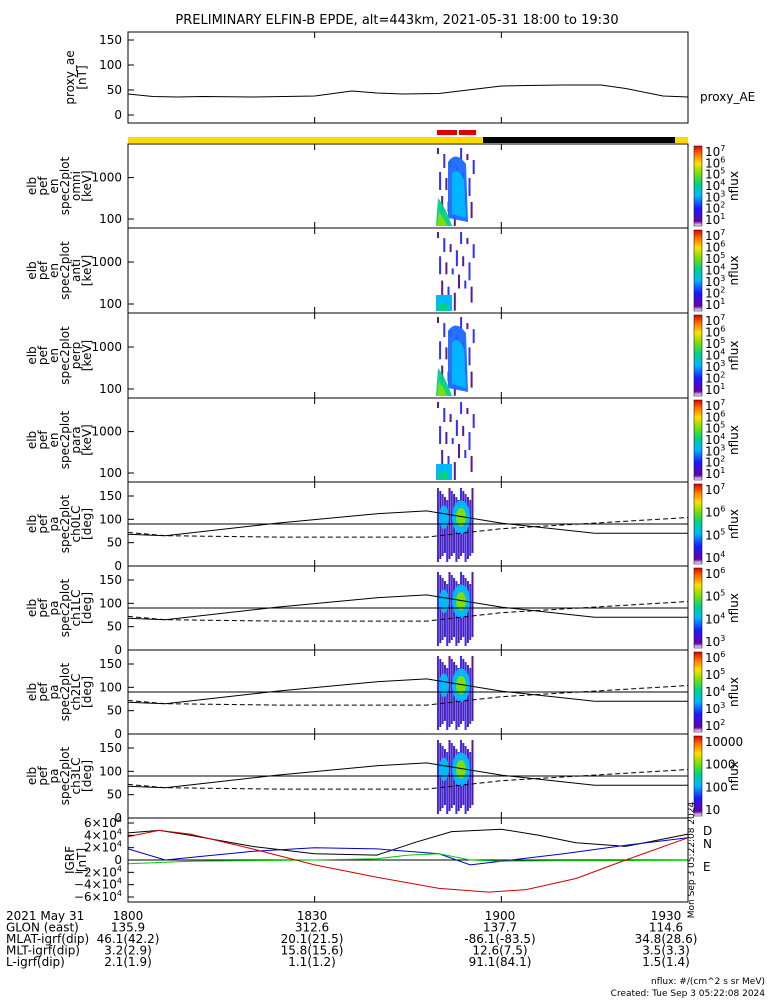 The height and width of the screenshot is (1000, 775). I want to click on panel-frame-anti, so click(408, 270).